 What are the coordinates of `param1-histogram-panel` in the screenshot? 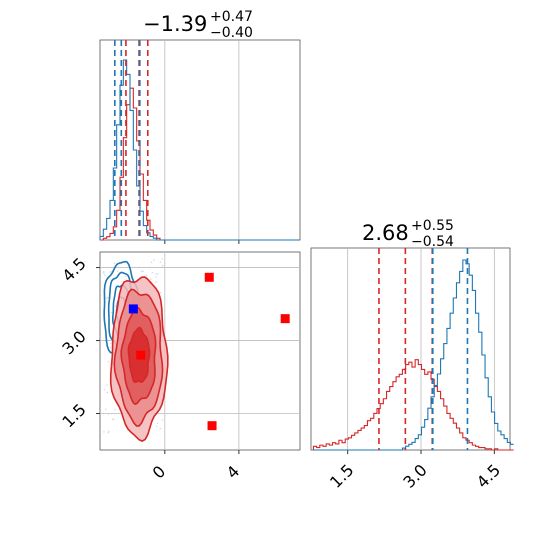 It's located at (200, 141).